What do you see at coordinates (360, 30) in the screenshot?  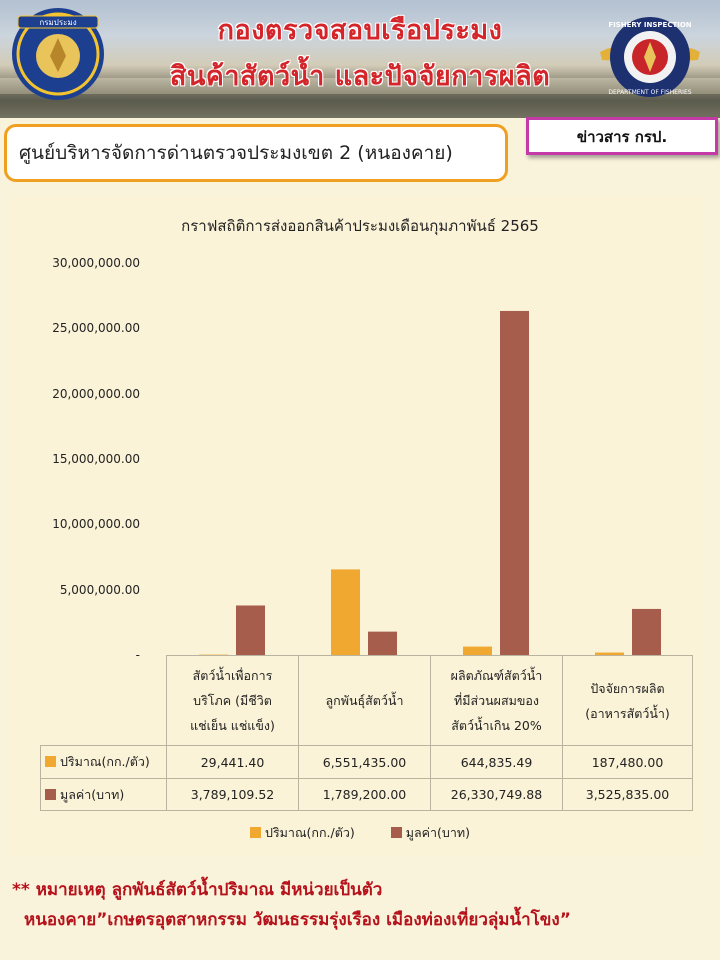 I see `header-title-line1: กองตรวจสอบเรือประมง` at bounding box center [360, 30].